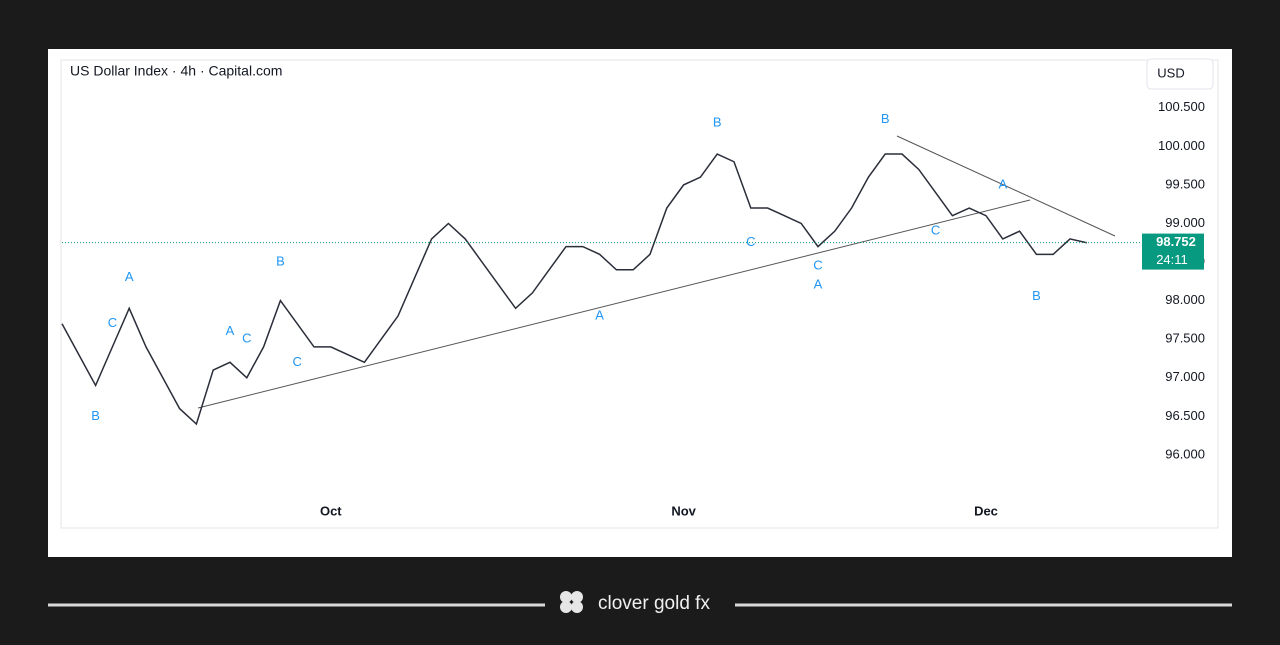  I want to click on price-tag, so click(1173, 251).